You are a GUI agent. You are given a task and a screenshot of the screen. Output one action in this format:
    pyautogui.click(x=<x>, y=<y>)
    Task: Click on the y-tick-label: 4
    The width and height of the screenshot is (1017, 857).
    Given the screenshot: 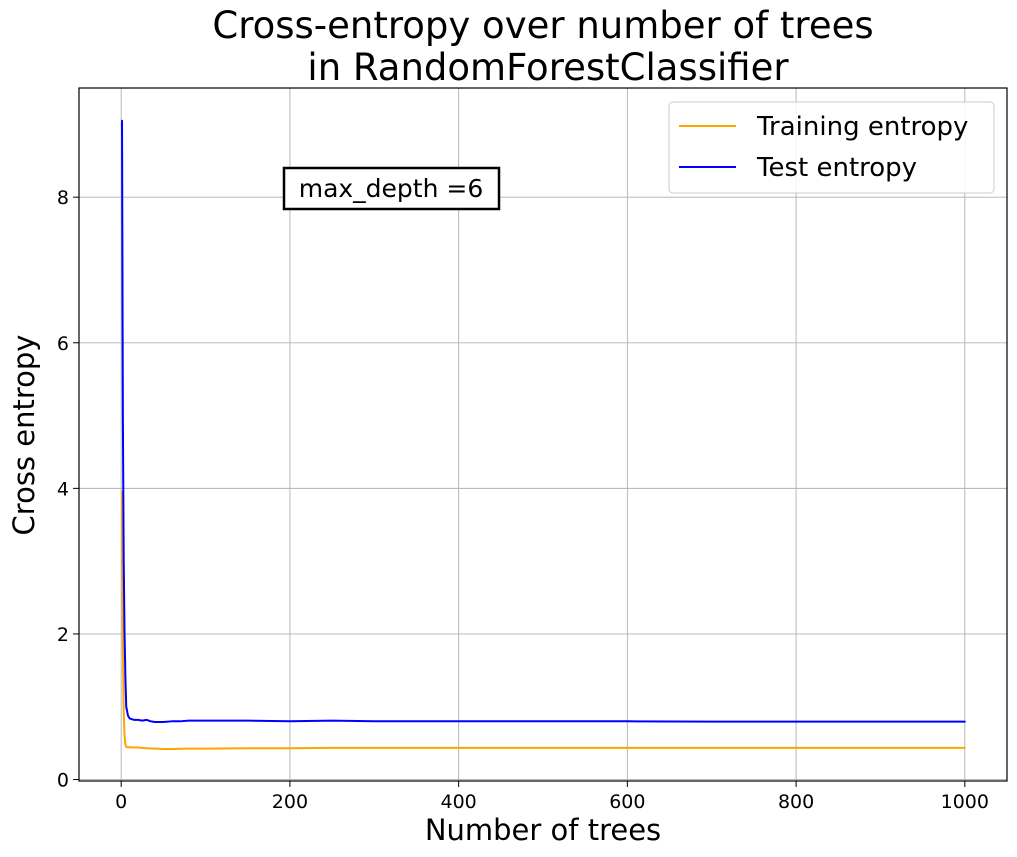 What is the action you would take?
    pyautogui.click(x=63, y=489)
    